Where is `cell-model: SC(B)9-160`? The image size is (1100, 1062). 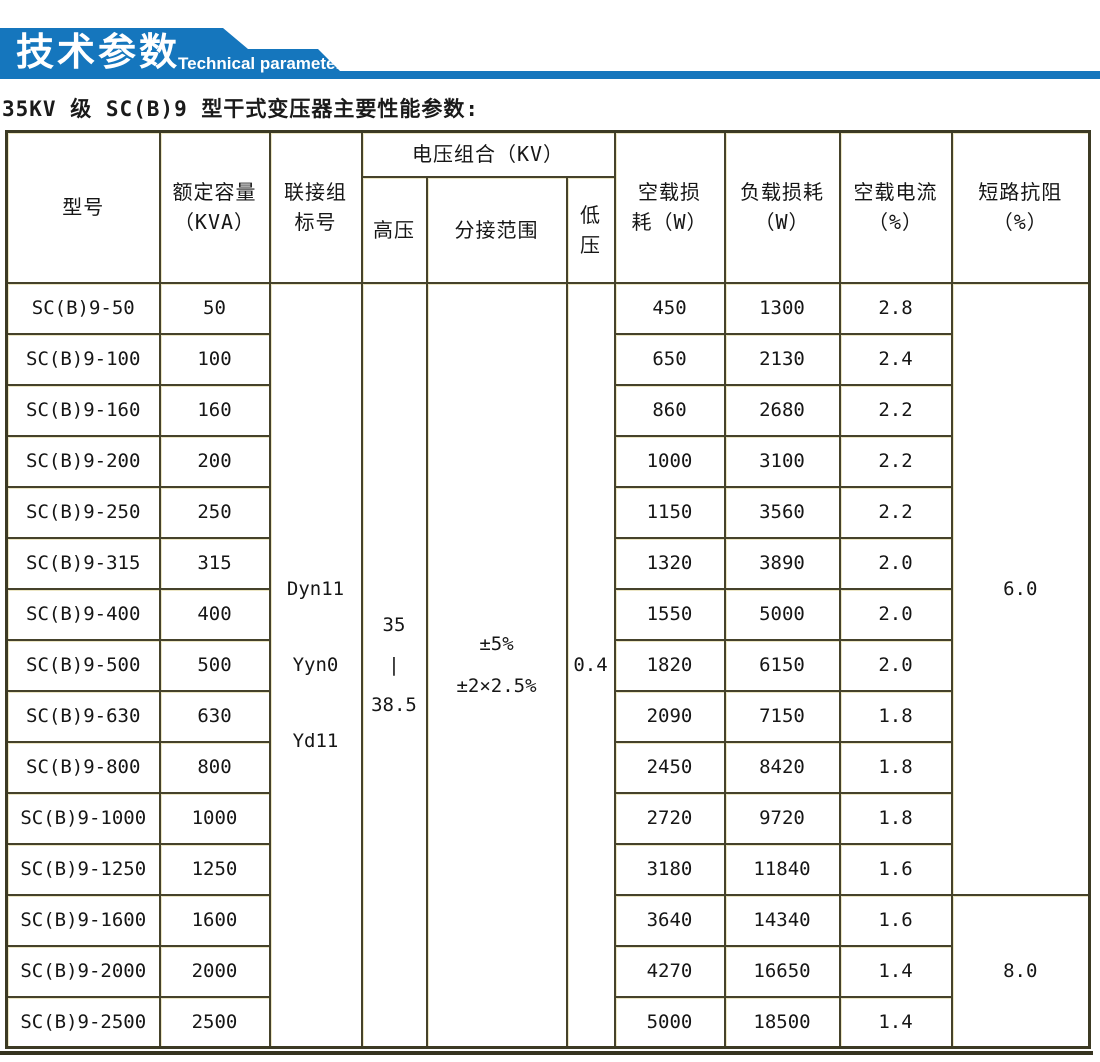
cell-model: SC(B)9-160 is located at coordinates (83, 410).